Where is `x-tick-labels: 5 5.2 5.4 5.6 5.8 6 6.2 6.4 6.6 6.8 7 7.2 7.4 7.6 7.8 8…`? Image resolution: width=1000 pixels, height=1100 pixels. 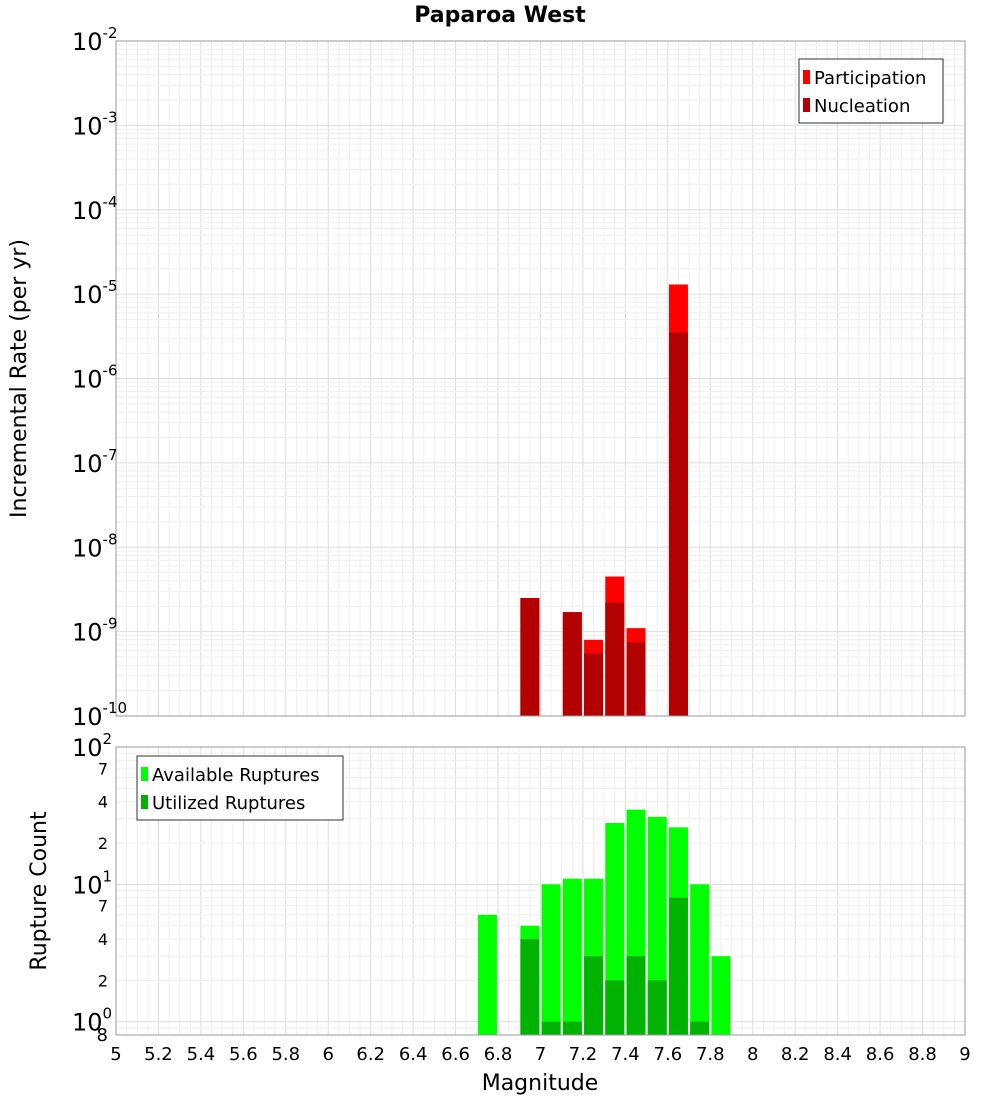 x-tick-labels: 5 5.2 5.4 5.6 5.8 6 6.2 6.4 6.6 6.8 7 7.2 7.4 7.6 7.8 8… is located at coordinates (540, 1054).